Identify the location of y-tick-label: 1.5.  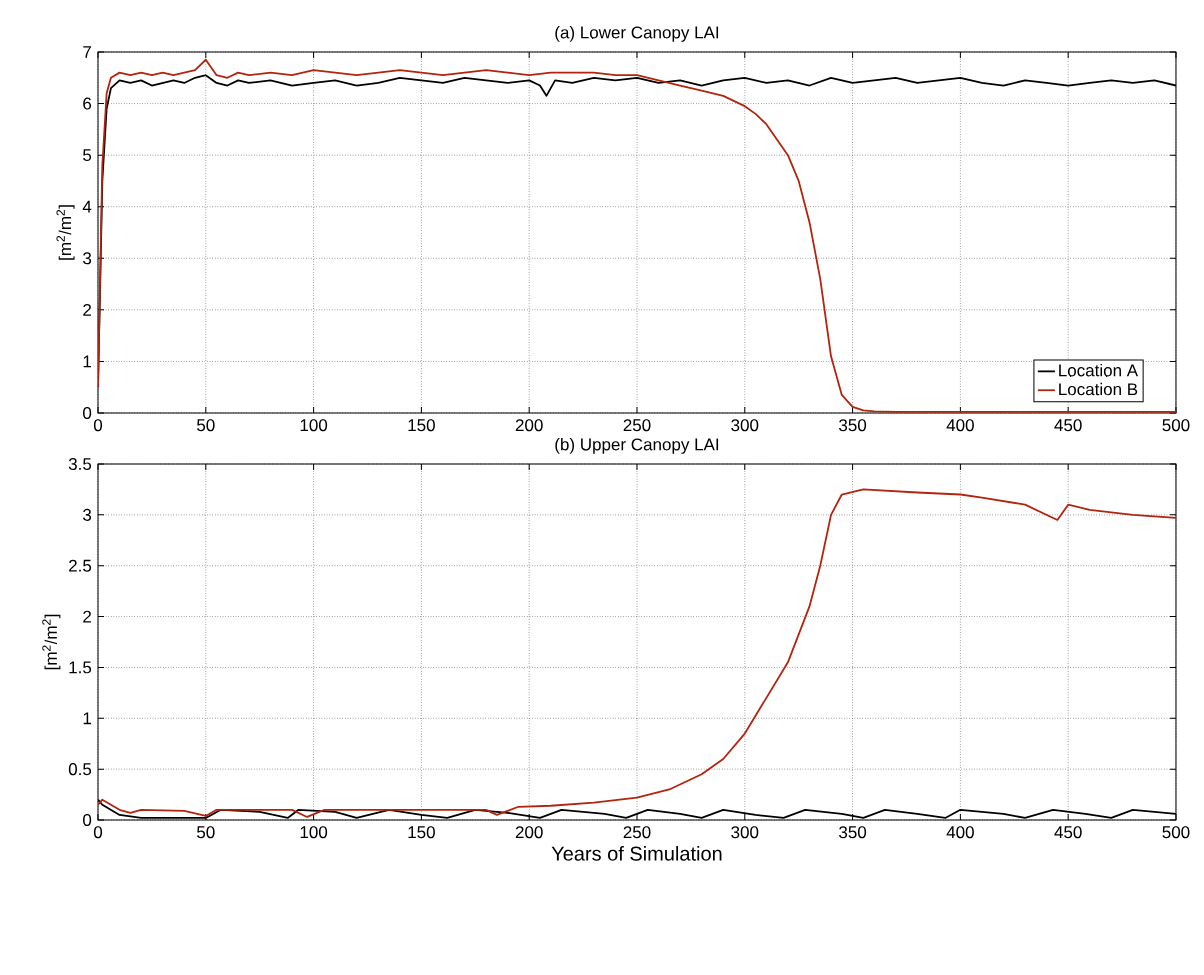
(80, 667).